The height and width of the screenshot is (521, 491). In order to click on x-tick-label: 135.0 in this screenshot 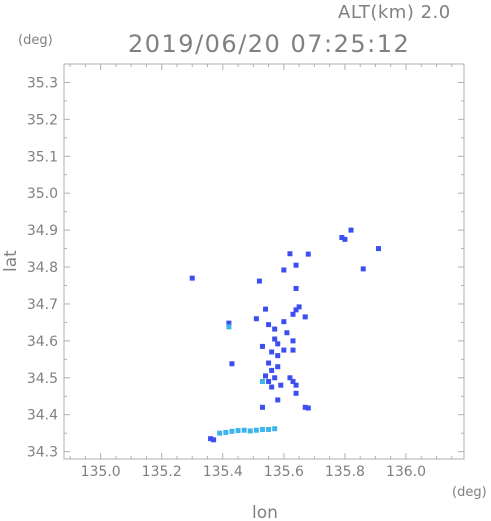, I will do `click(101, 472)`.